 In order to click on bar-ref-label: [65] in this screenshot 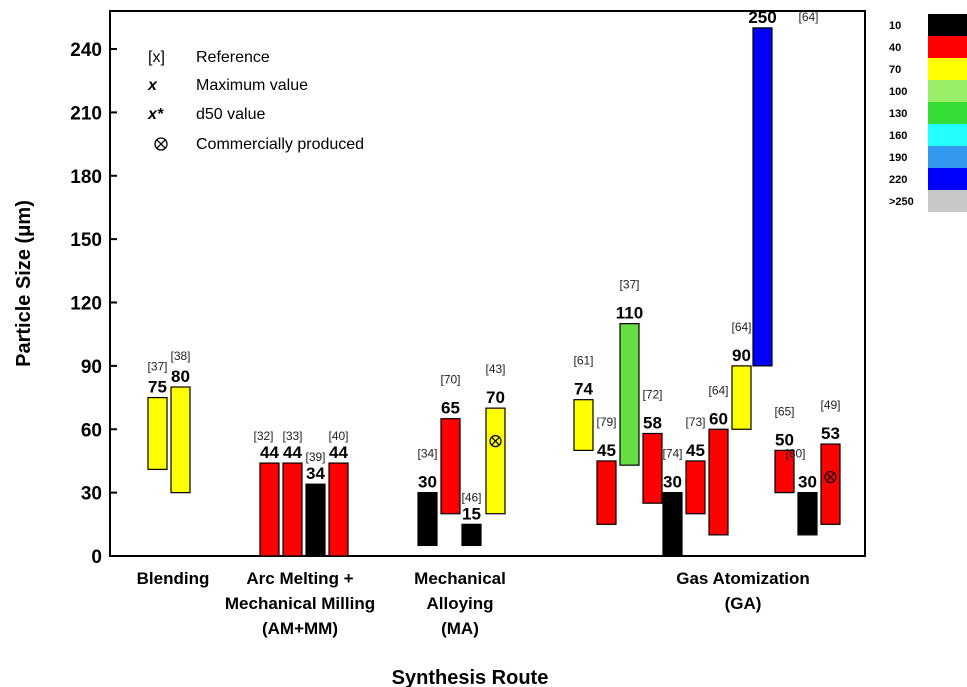, I will do `click(784, 411)`.